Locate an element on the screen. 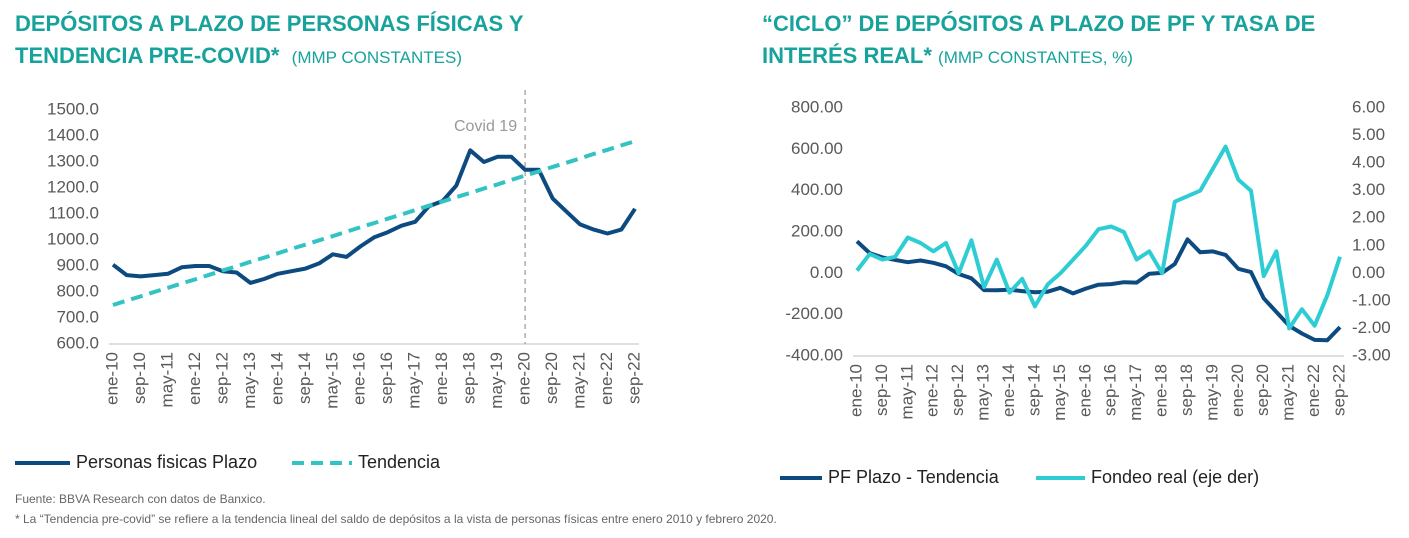  y-tick-label: 1300.0 is located at coordinates (73, 160).